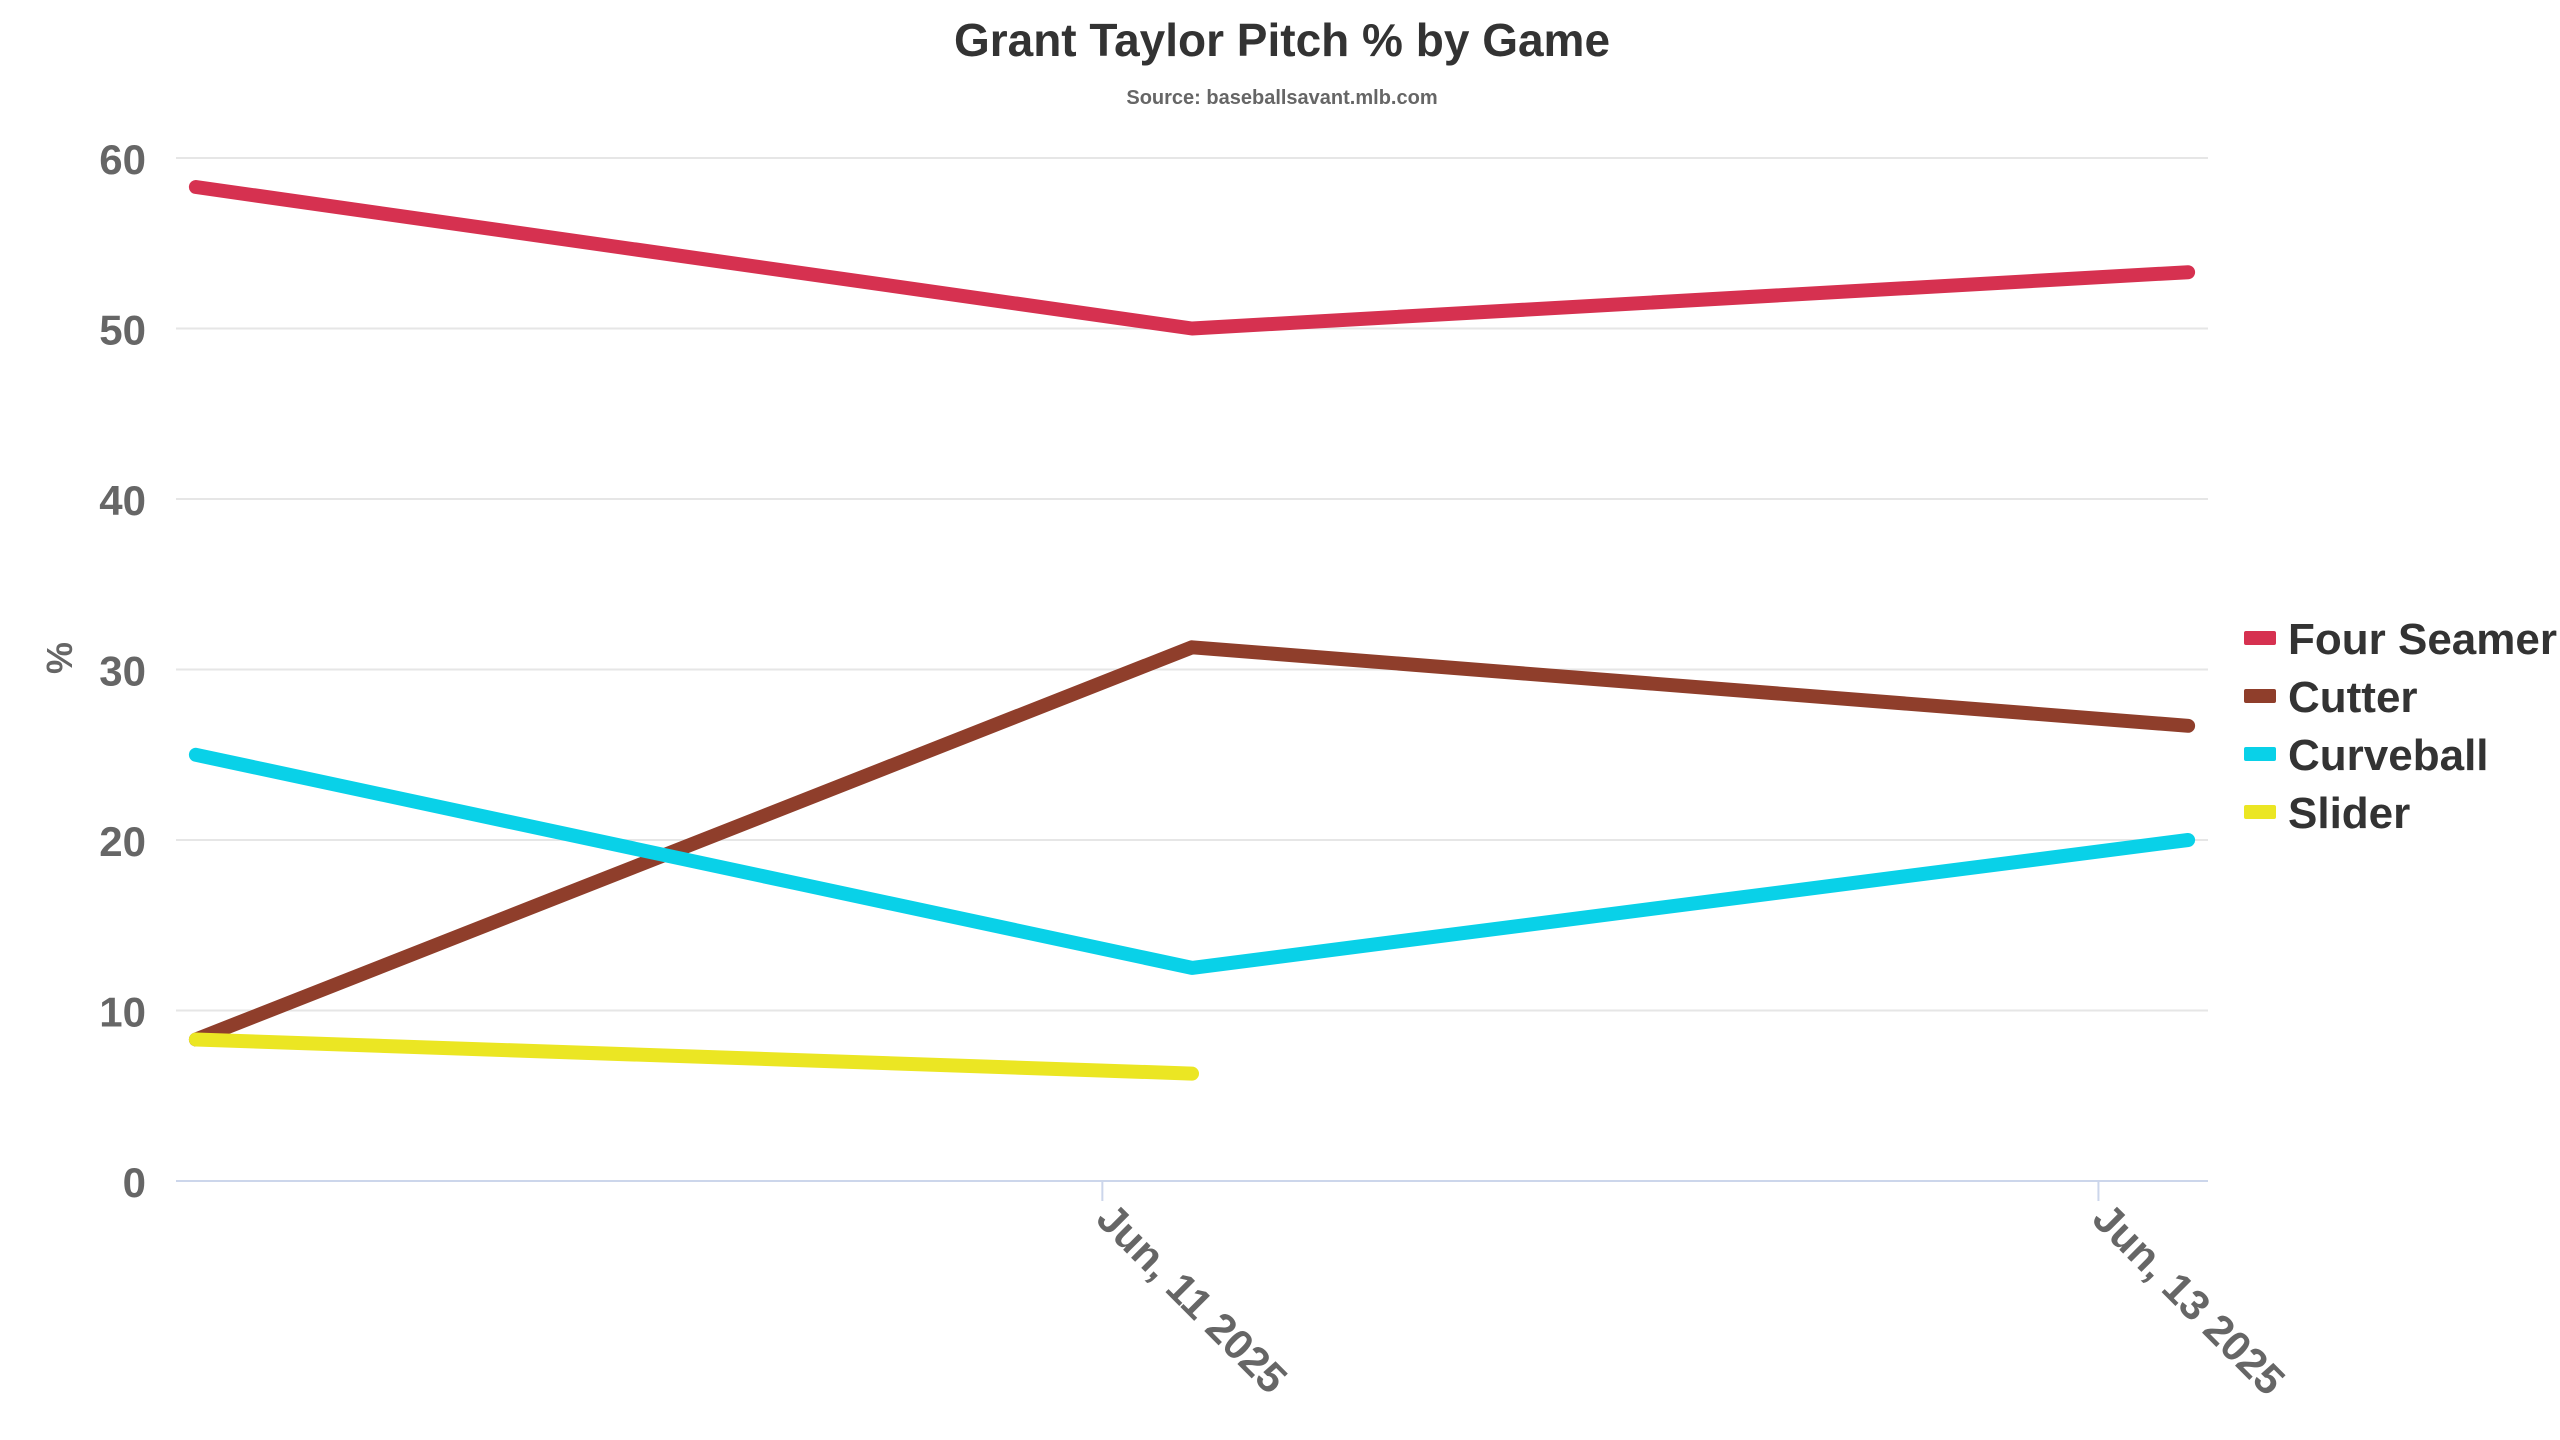 The height and width of the screenshot is (1440, 2560). I want to click on legend-item-slider: Slider, so click(2327, 813).